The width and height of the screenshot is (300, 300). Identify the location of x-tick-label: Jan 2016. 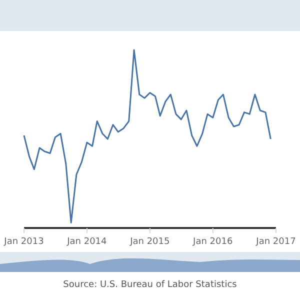
(212, 242).